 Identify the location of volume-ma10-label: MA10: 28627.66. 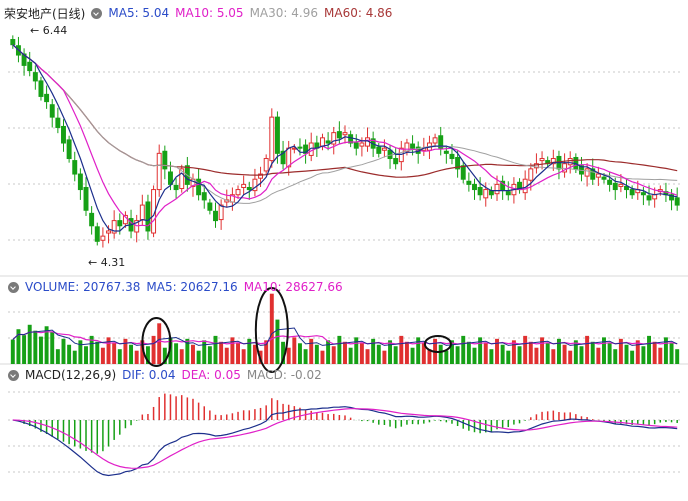
(293, 287).